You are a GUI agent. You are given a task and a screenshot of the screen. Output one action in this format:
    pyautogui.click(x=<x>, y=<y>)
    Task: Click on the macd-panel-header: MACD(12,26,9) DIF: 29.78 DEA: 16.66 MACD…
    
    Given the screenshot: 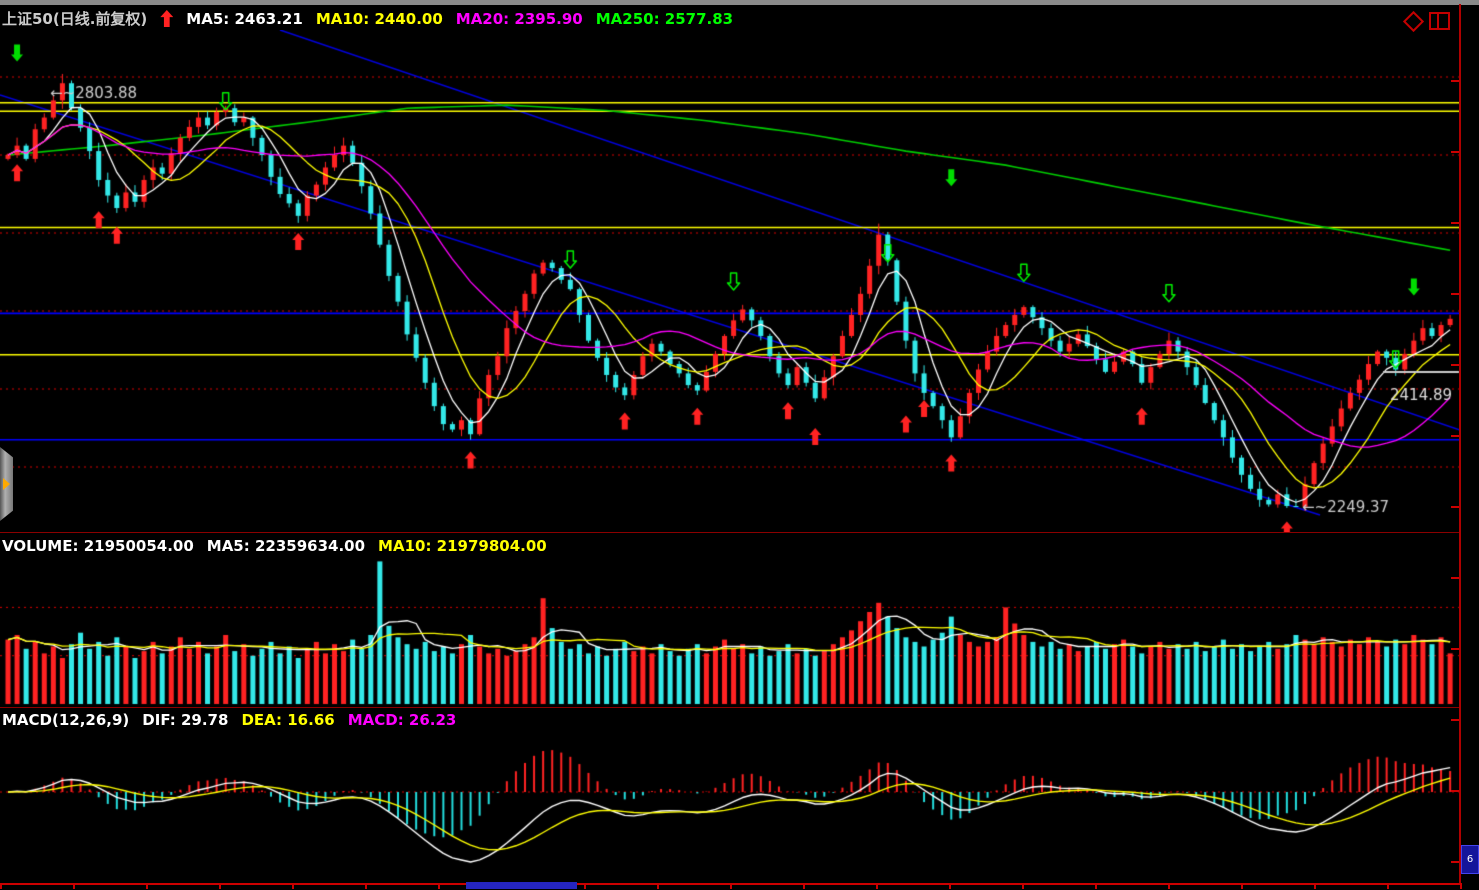 What is the action you would take?
    pyautogui.click(x=229, y=720)
    